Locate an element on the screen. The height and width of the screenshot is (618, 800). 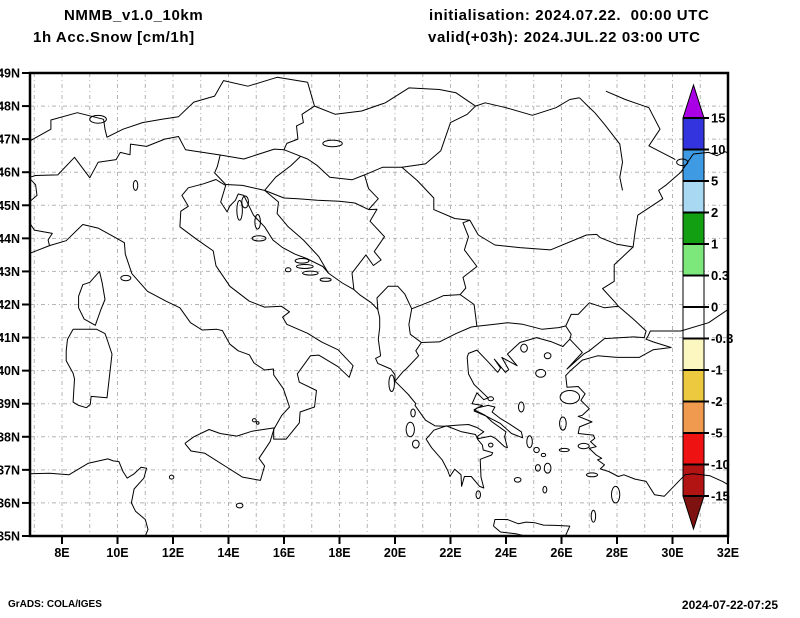
colorbar-level-label: 2 is located at coordinates (714, 212).